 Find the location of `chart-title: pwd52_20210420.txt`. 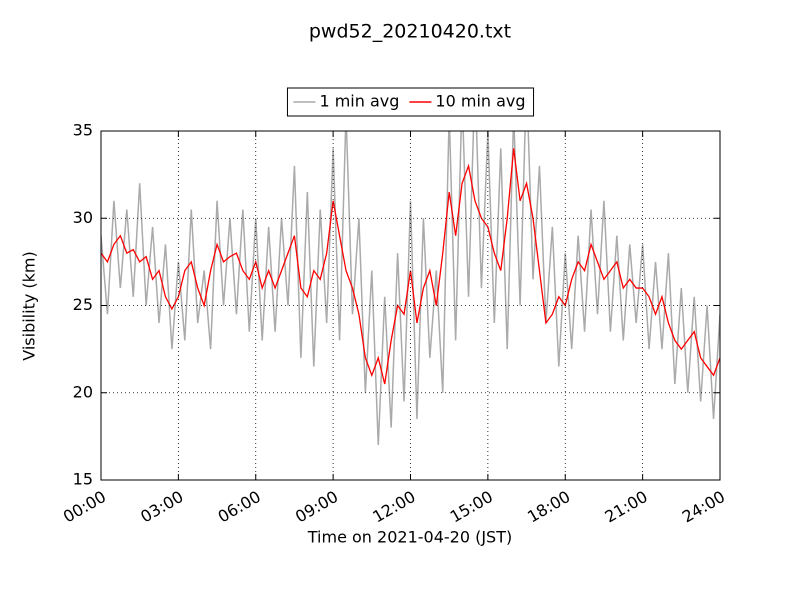

chart-title: pwd52_20210420.txt is located at coordinates (410, 32).